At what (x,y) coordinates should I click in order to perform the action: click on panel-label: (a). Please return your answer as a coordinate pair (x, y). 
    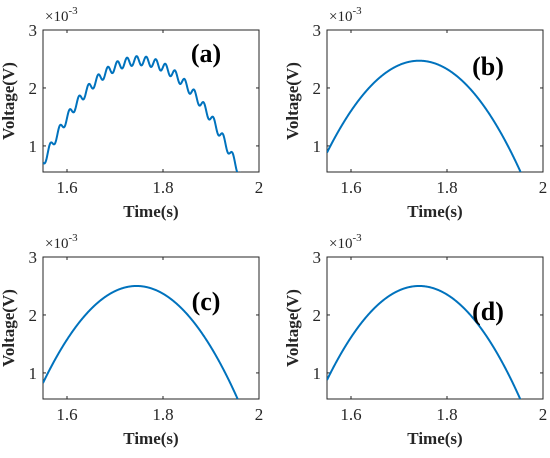
    Looking at the image, I should click on (206, 53).